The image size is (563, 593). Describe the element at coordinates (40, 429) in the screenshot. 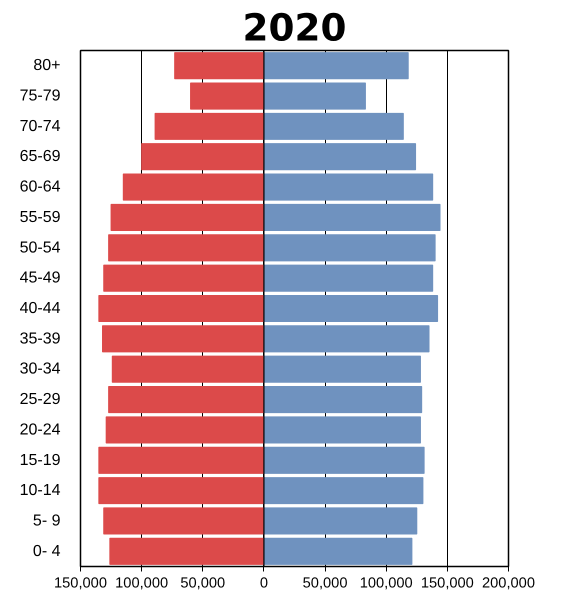

I see `y-tick-label: 20-24` at that location.